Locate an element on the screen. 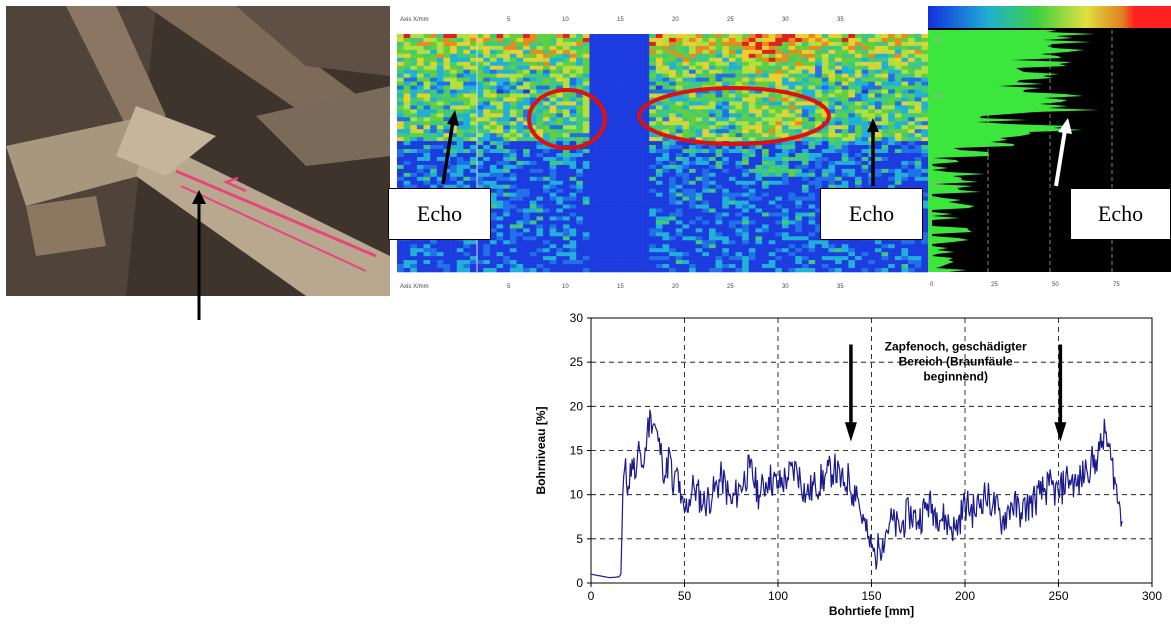 Image resolution: width=1171 pixels, height=637 pixels. timber-beam-photo is located at coordinates (198, 151).